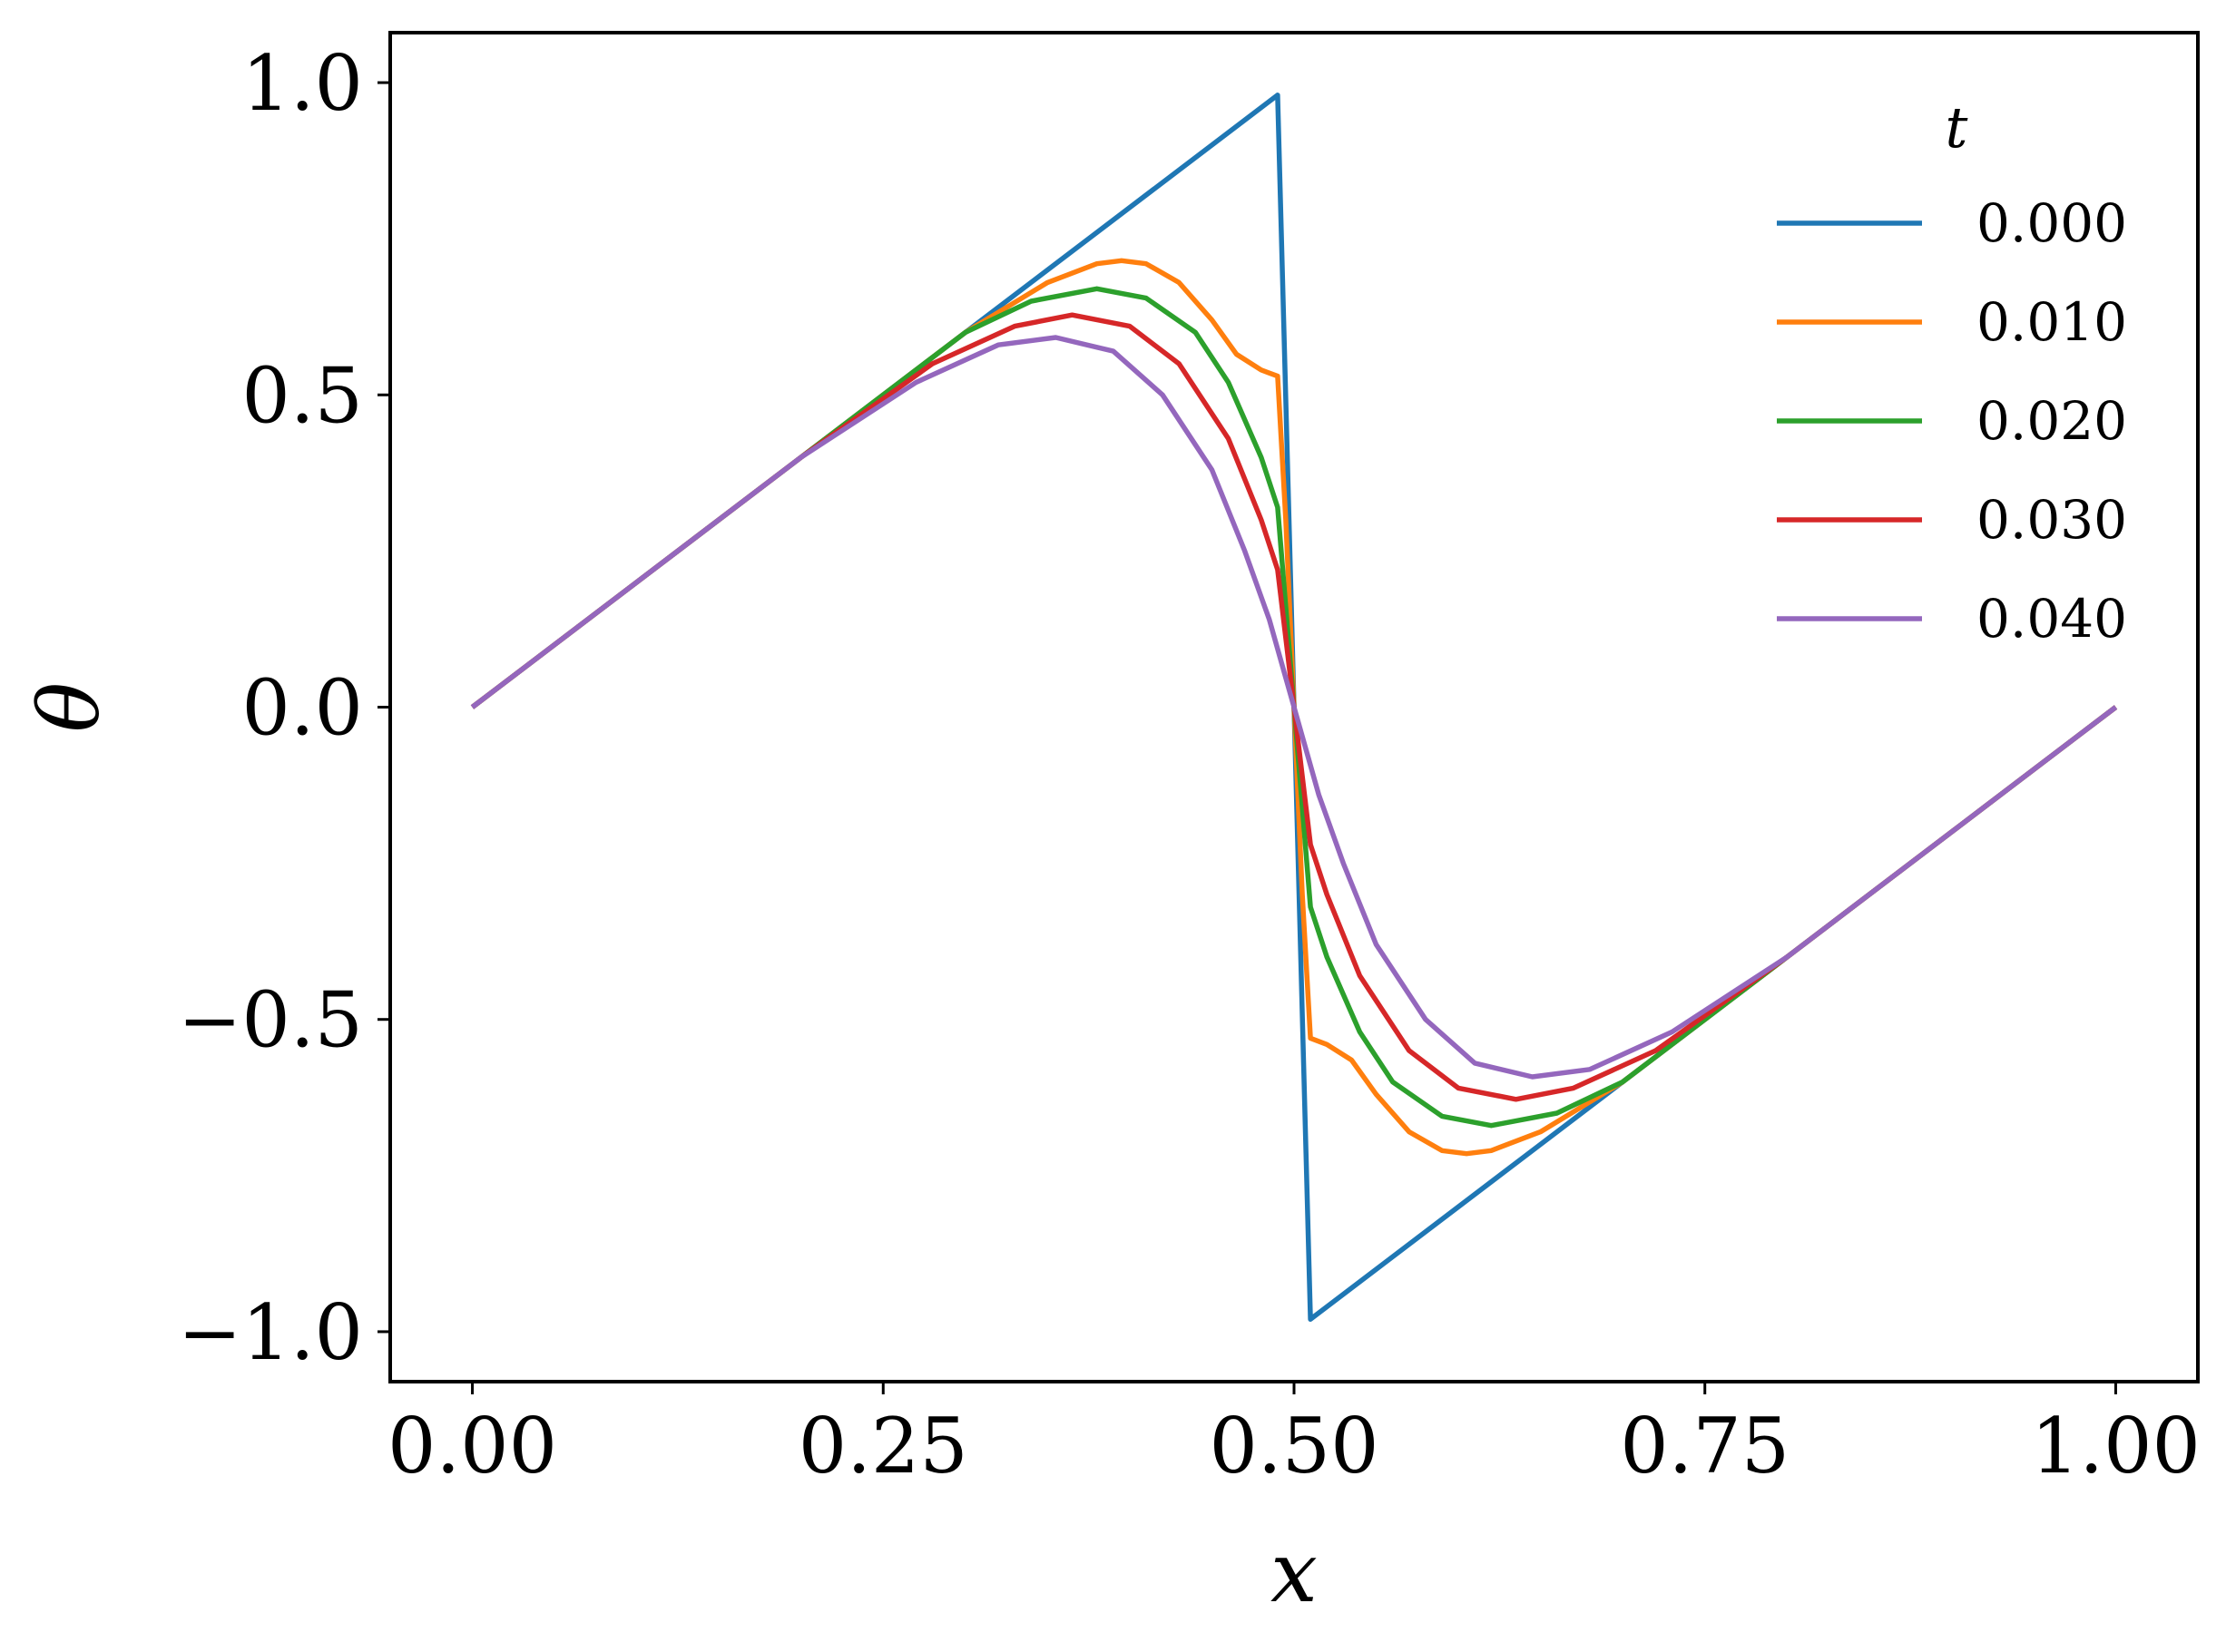  I want to click on y-axis-ticks: −1.0 −0.5 0.0 0.5 1.0, so click(284, 708).